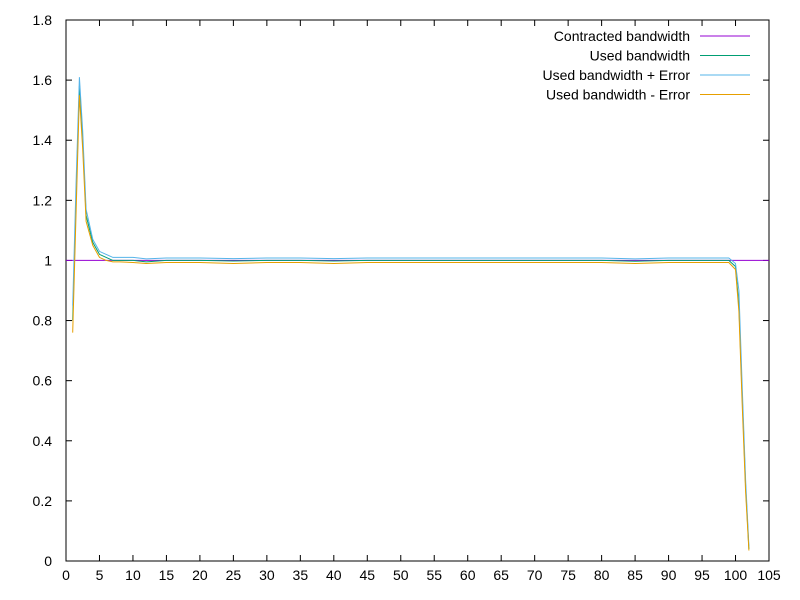  Describe the element at coordinates (434, 575) in the screenshot. I see `x-tick-label: 55` at that location.